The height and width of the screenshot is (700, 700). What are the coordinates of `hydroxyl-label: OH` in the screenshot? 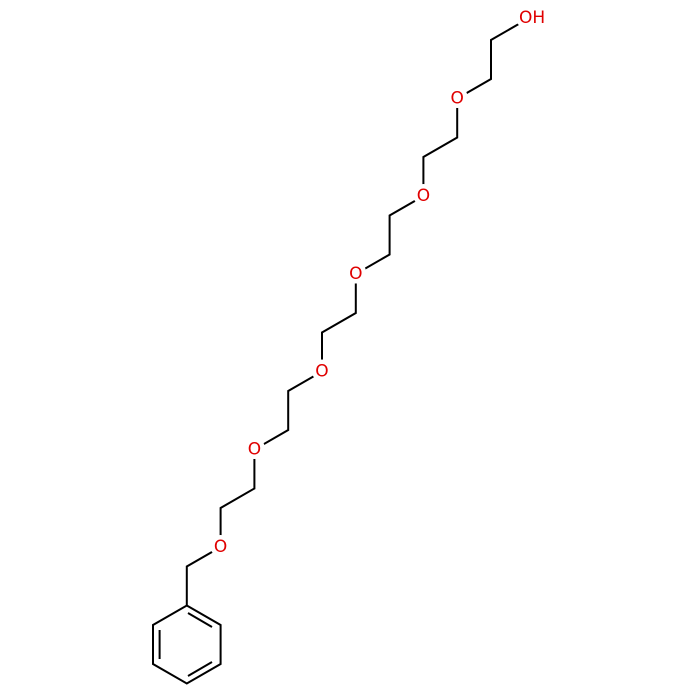 It's located at (532, 18).